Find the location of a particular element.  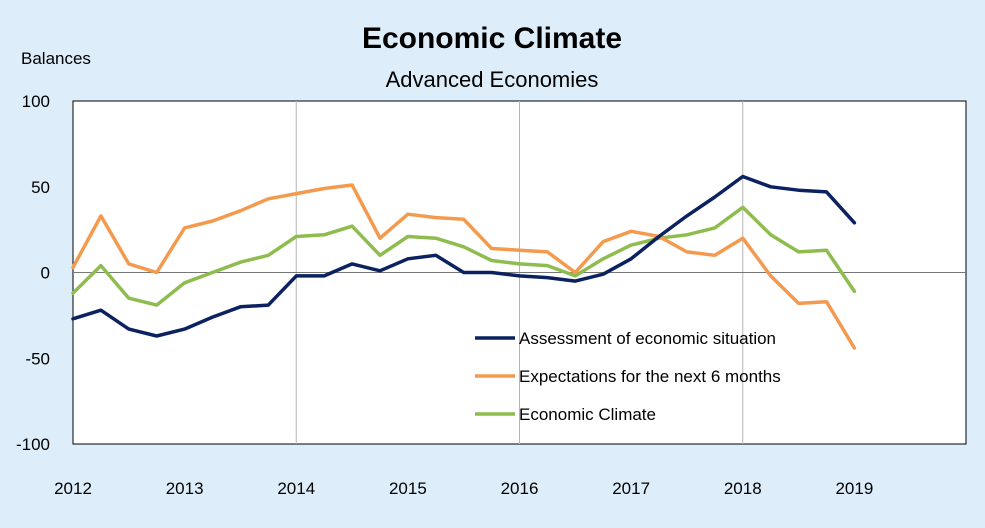

y-tick-label: -50 is located at coordinates (37, 358).